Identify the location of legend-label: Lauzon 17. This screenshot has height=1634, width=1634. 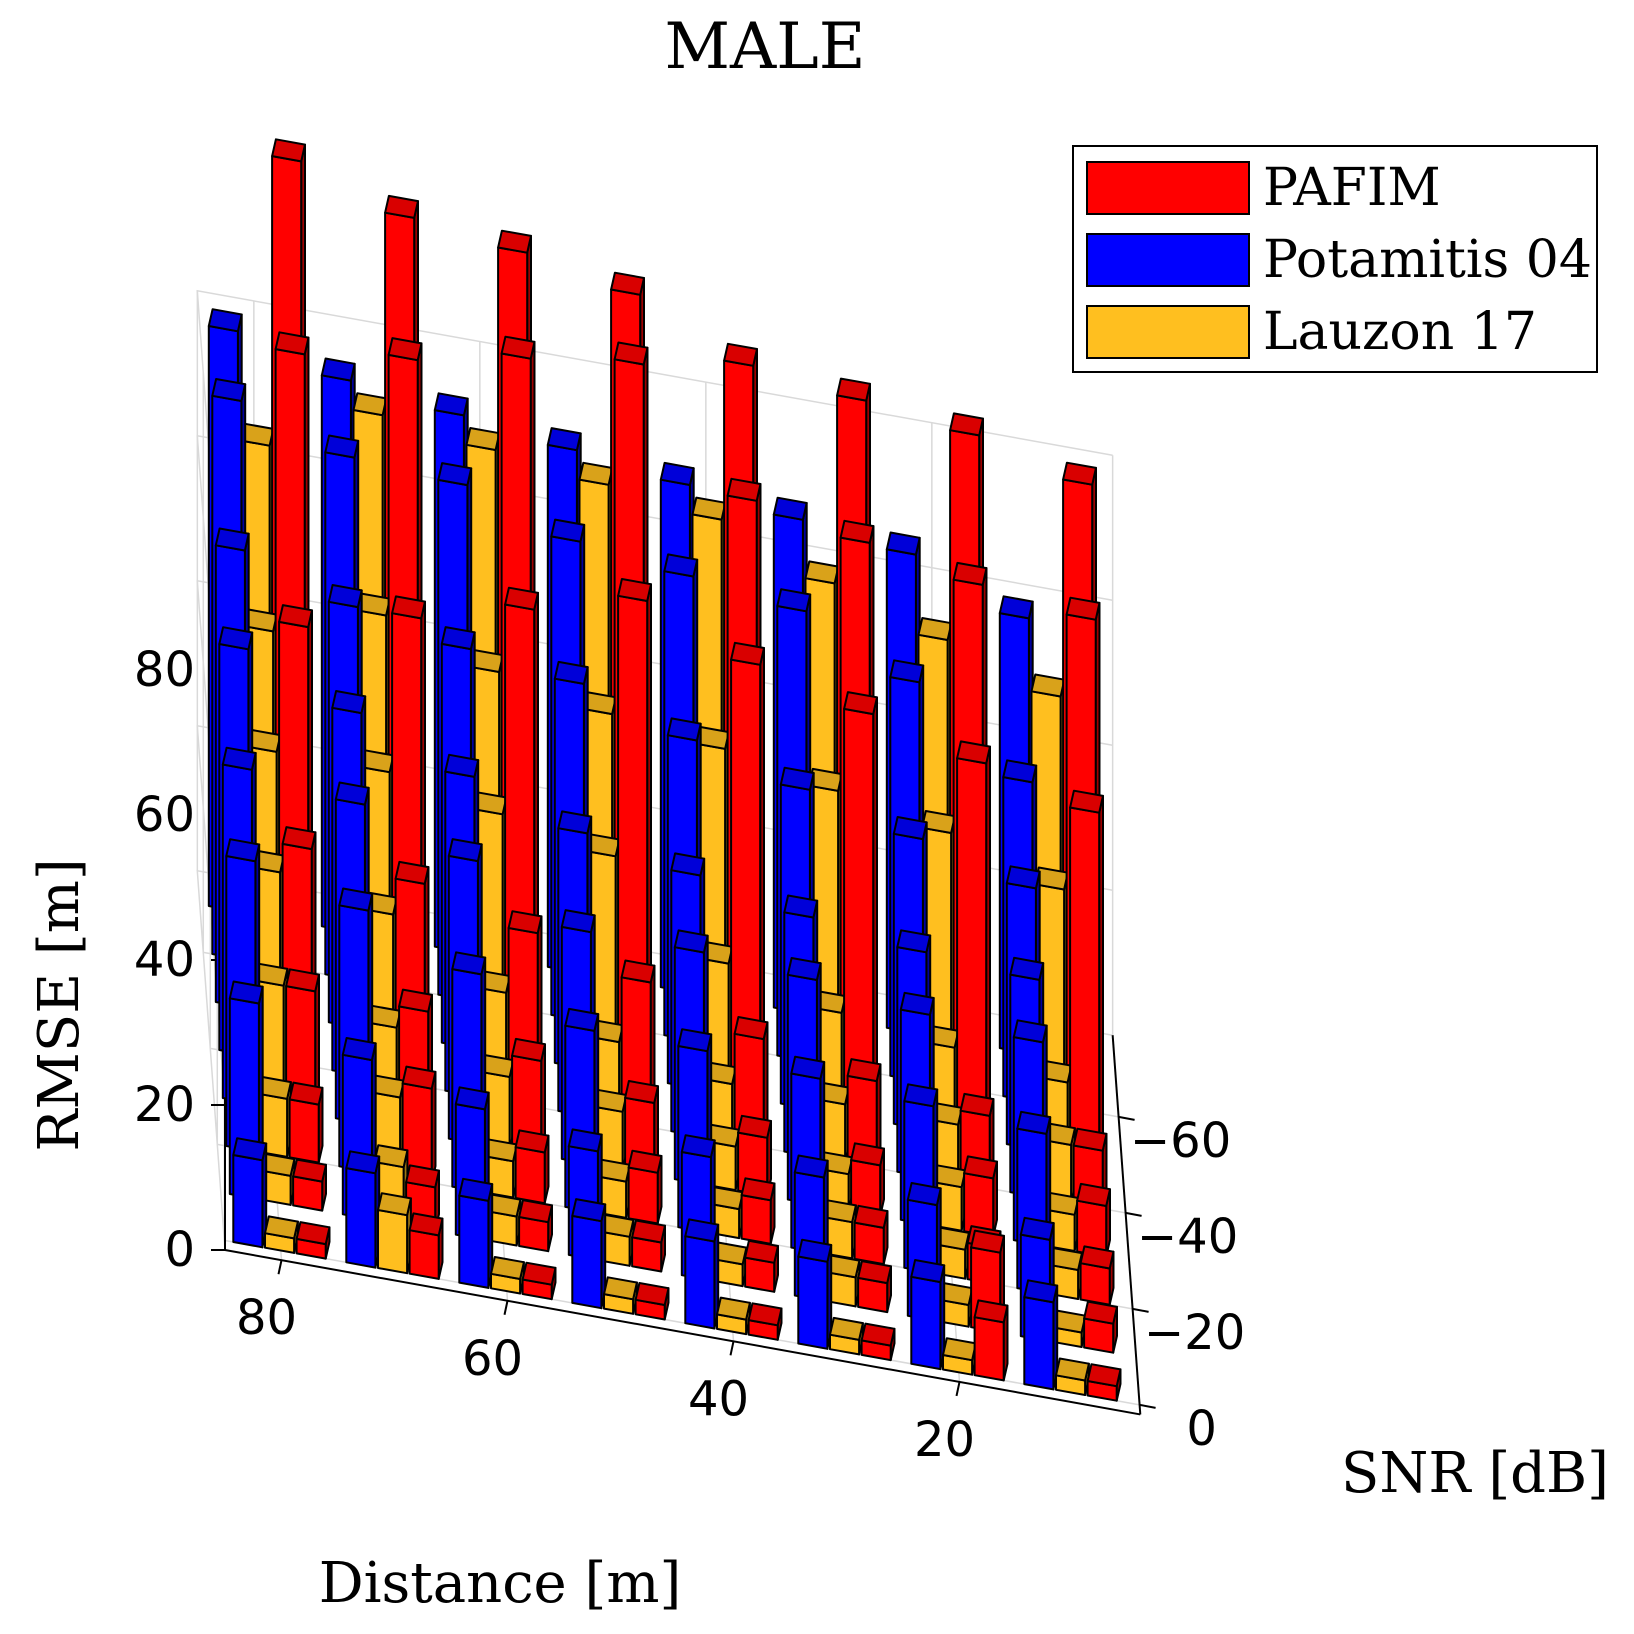
(1400, 332).